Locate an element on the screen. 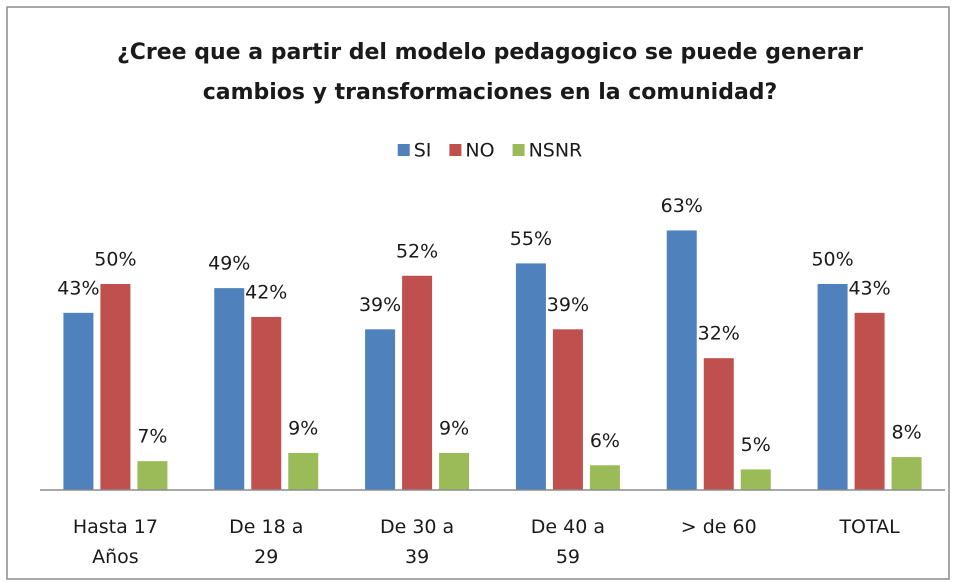 This screenshot has height=582, width=958. data-label: 6% is located at coordinates (605, 441).